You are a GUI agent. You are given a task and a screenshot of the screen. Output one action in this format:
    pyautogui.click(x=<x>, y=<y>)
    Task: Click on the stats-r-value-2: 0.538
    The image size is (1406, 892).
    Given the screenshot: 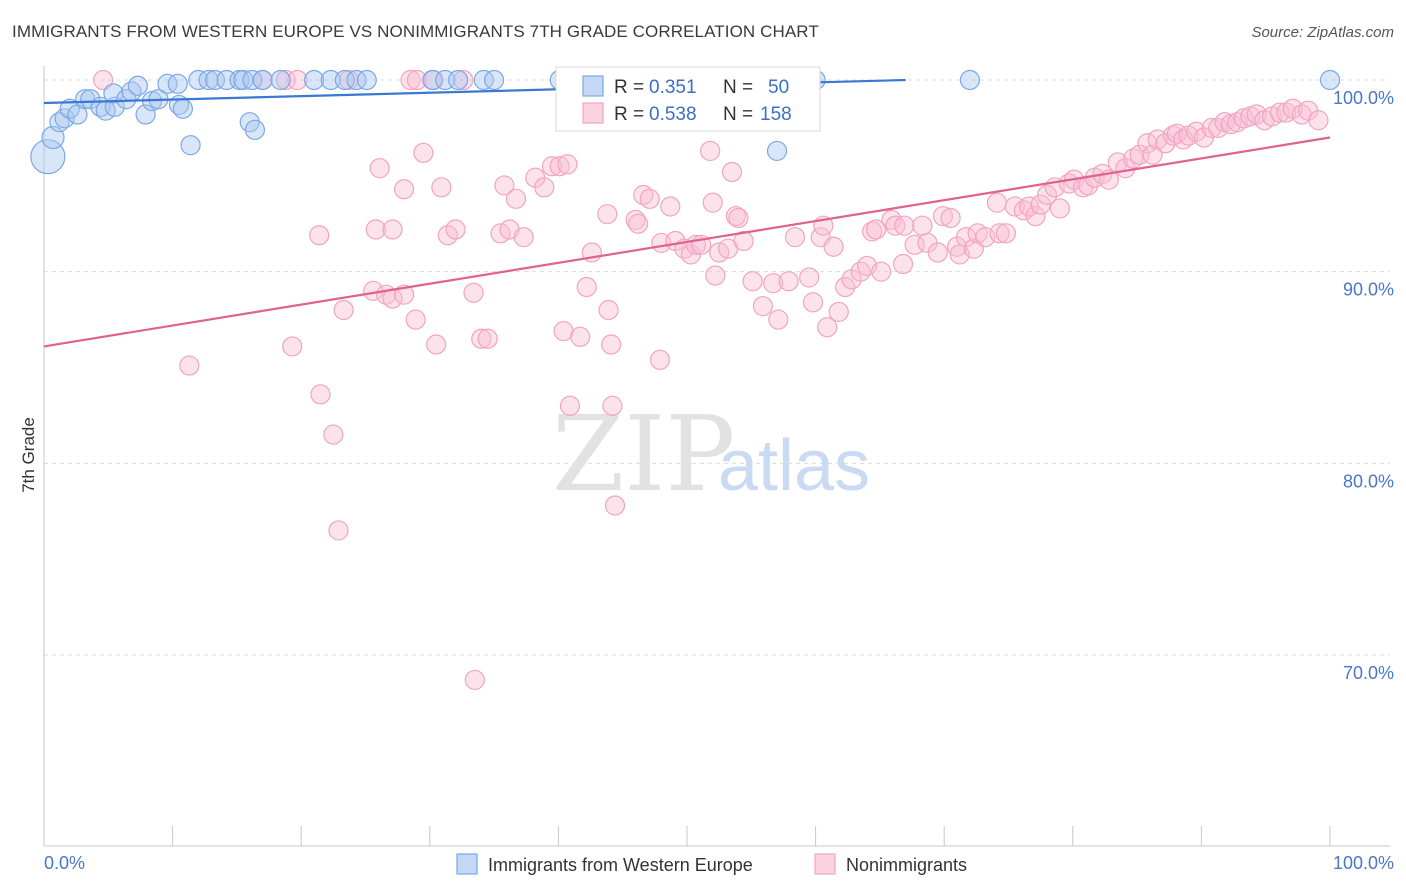 What is the action you would take?
    pyautogui.click(x=673, y=114)
    